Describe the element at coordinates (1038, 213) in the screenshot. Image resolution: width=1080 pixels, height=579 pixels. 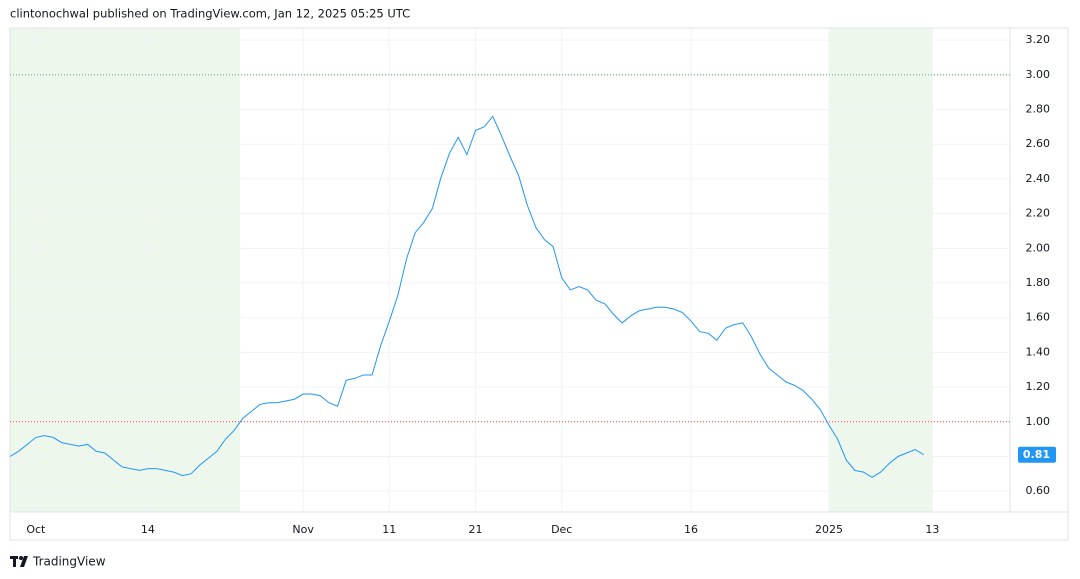
I see `y-tick-label: 2.20` at that location.